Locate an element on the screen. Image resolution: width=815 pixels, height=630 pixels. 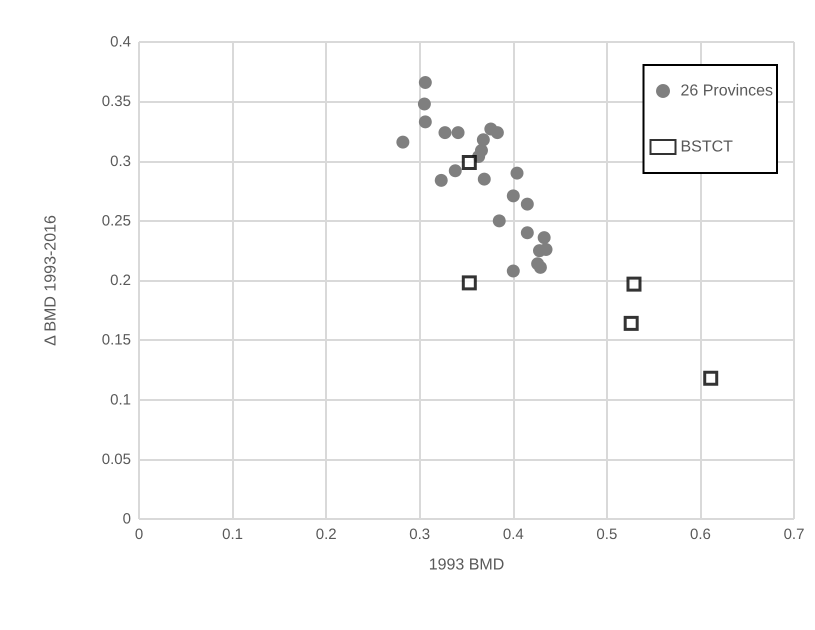
y-tick-label: 0.4 is located at coordinates (120, 42).